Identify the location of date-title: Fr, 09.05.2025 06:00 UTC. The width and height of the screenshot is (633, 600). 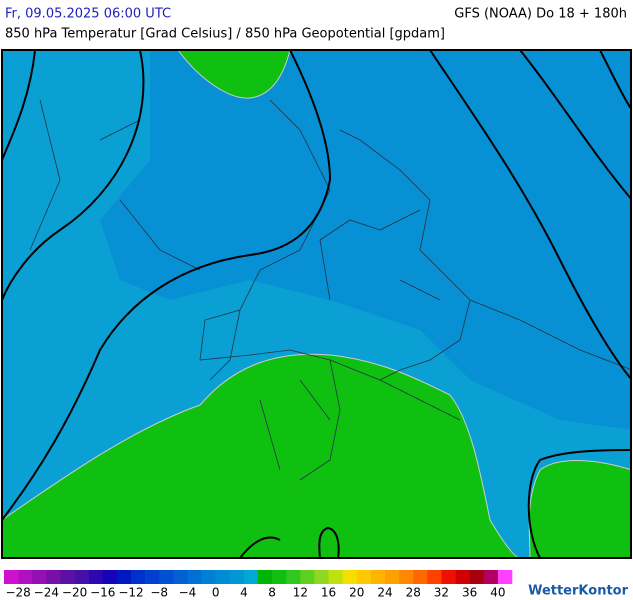
(88, 14).